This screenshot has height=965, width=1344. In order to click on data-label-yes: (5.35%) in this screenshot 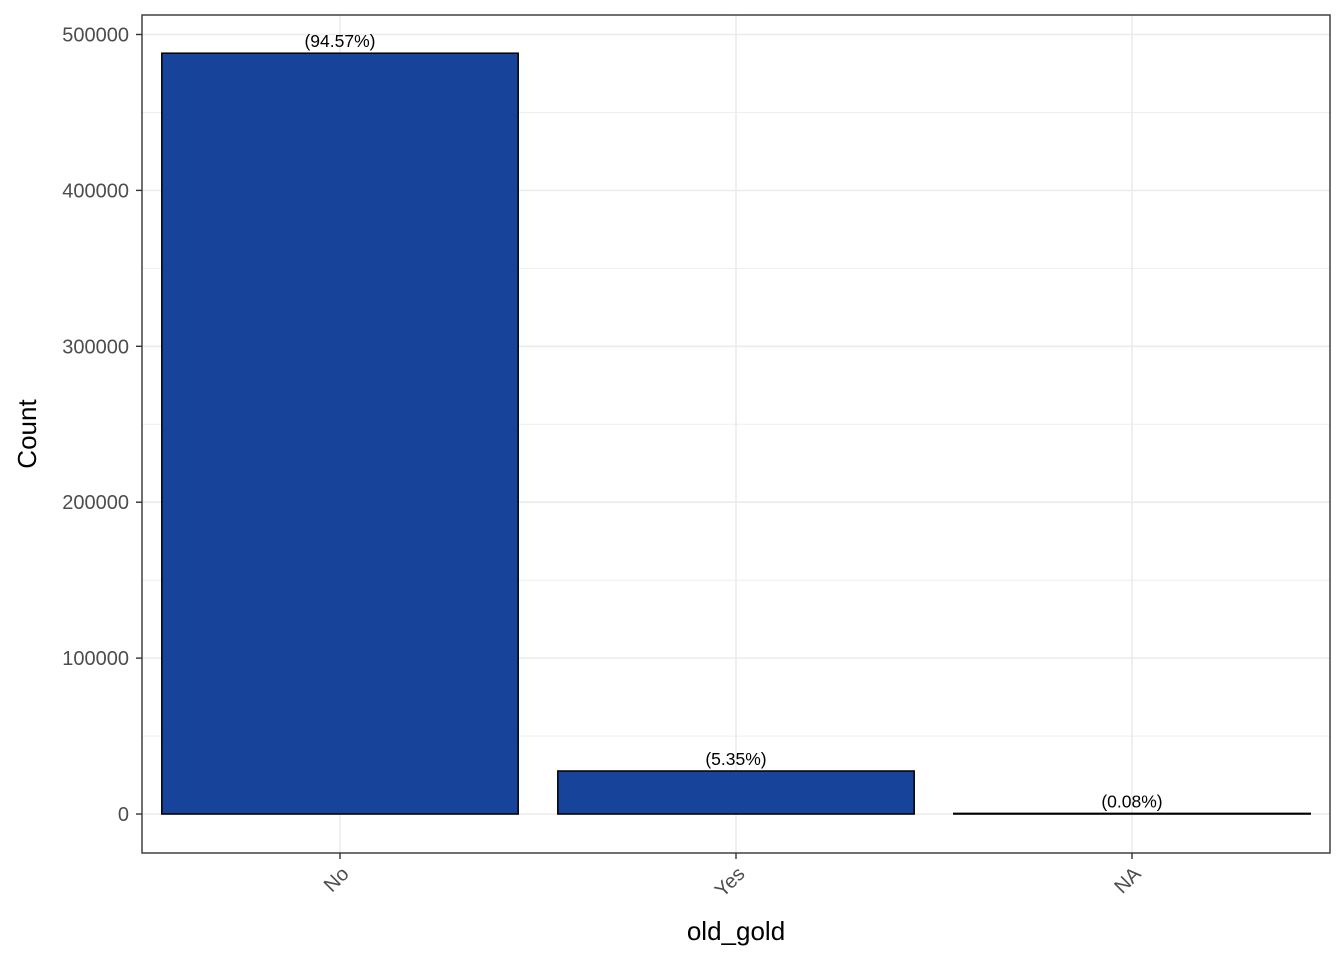, I will do `click(735, 759)`.